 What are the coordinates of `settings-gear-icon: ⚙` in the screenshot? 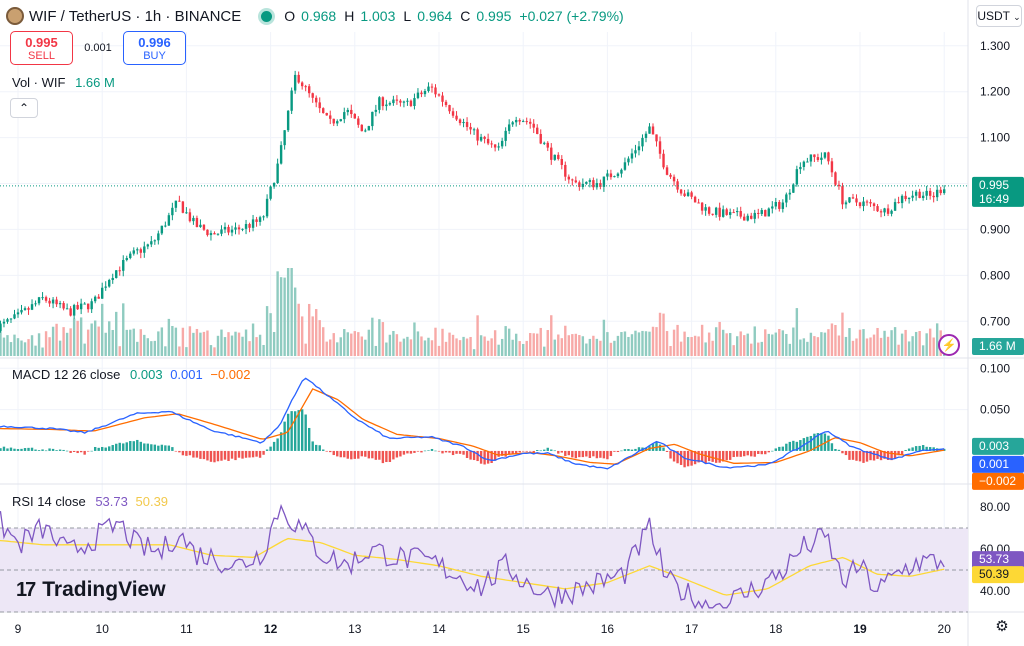 It's located at (1002, 626).